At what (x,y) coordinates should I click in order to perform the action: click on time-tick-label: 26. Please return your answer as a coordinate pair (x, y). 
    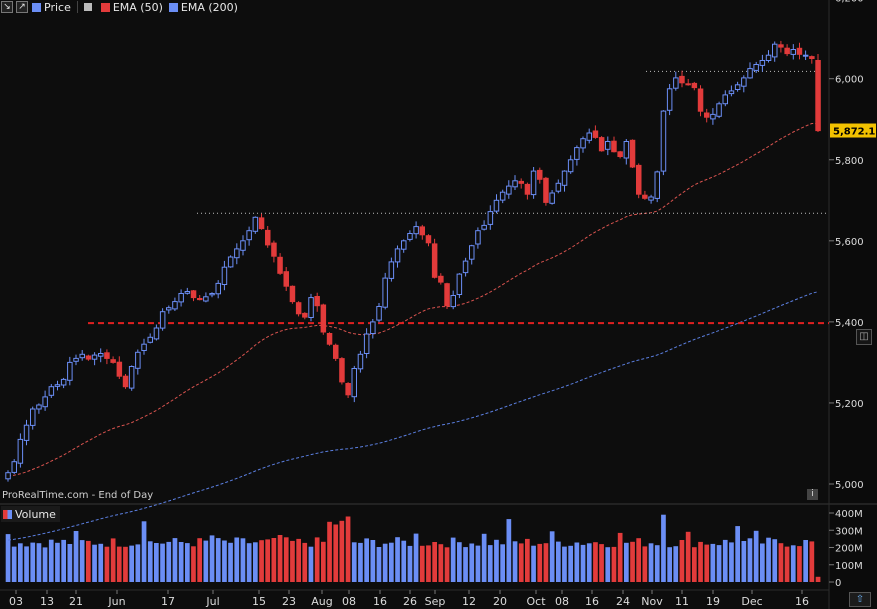
    Looking at the image, I should click on (410, 601).